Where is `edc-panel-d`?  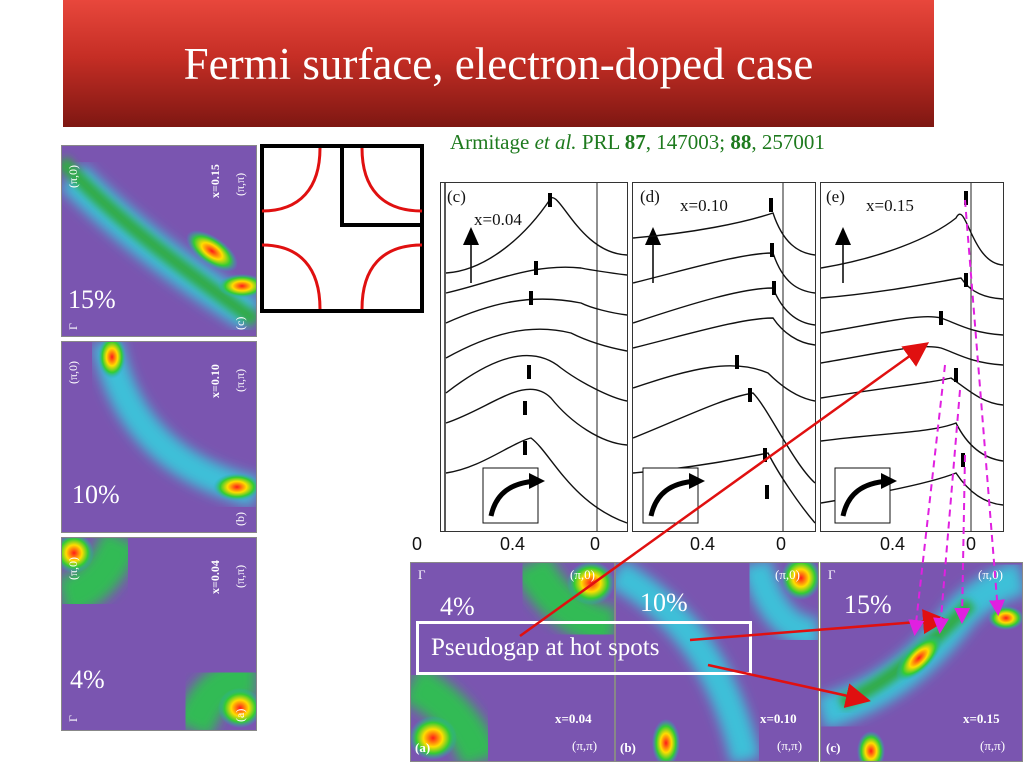 edc-panel-d is located at coordinates (724, 357).